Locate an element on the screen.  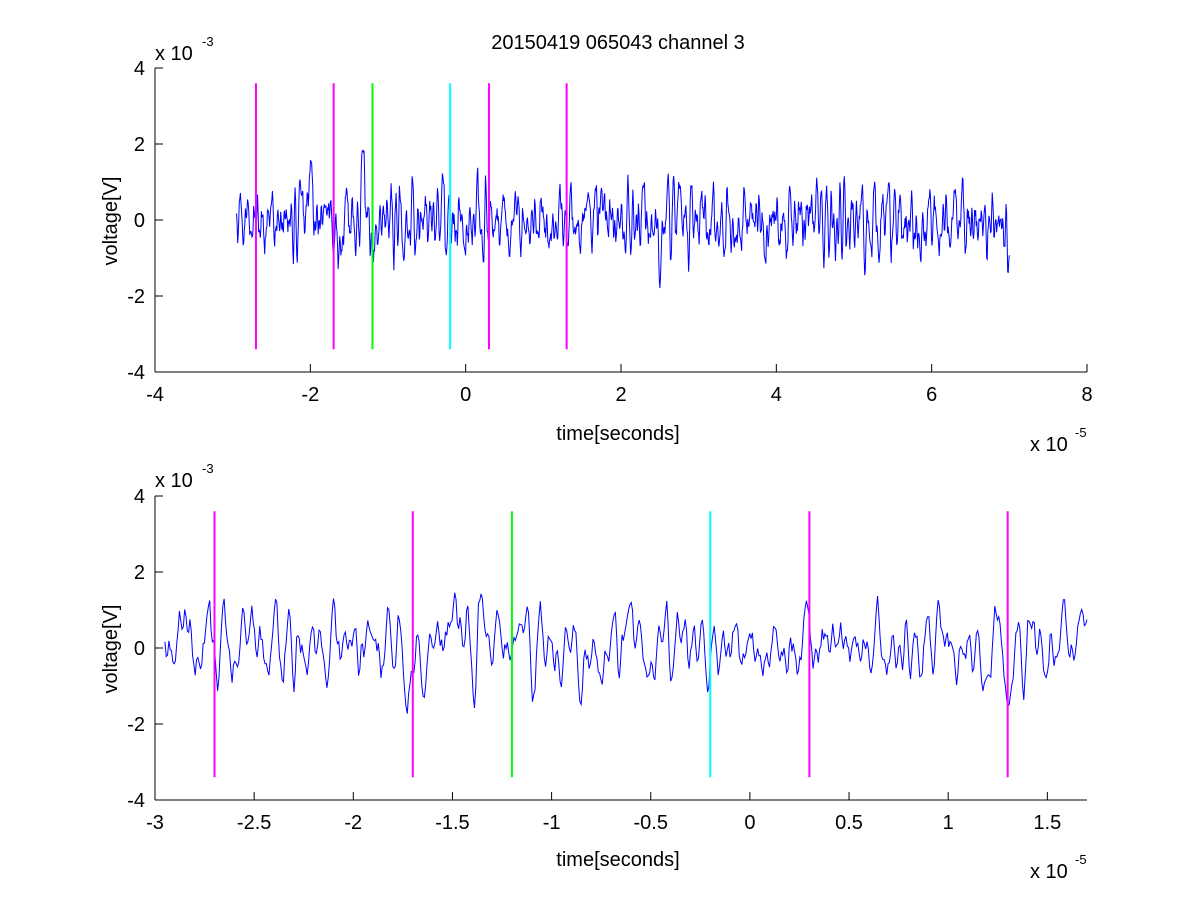
bottom-x-tick-label: 1.5 is located at coordinates (1047, 823).